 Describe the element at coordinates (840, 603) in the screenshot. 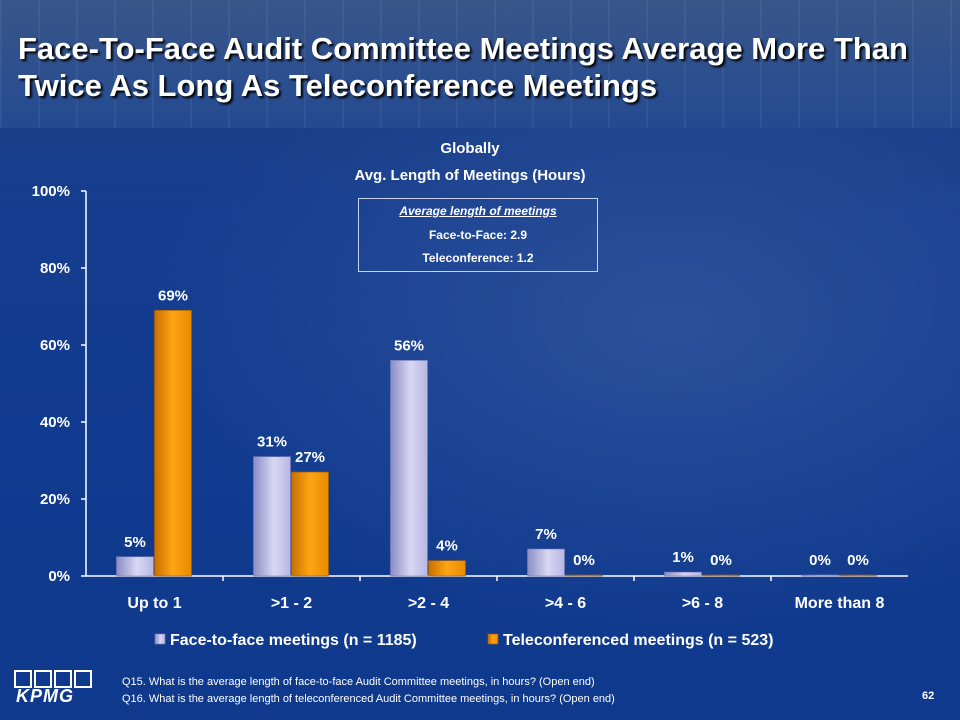

I see `x-category-label: More than 8` at that location.